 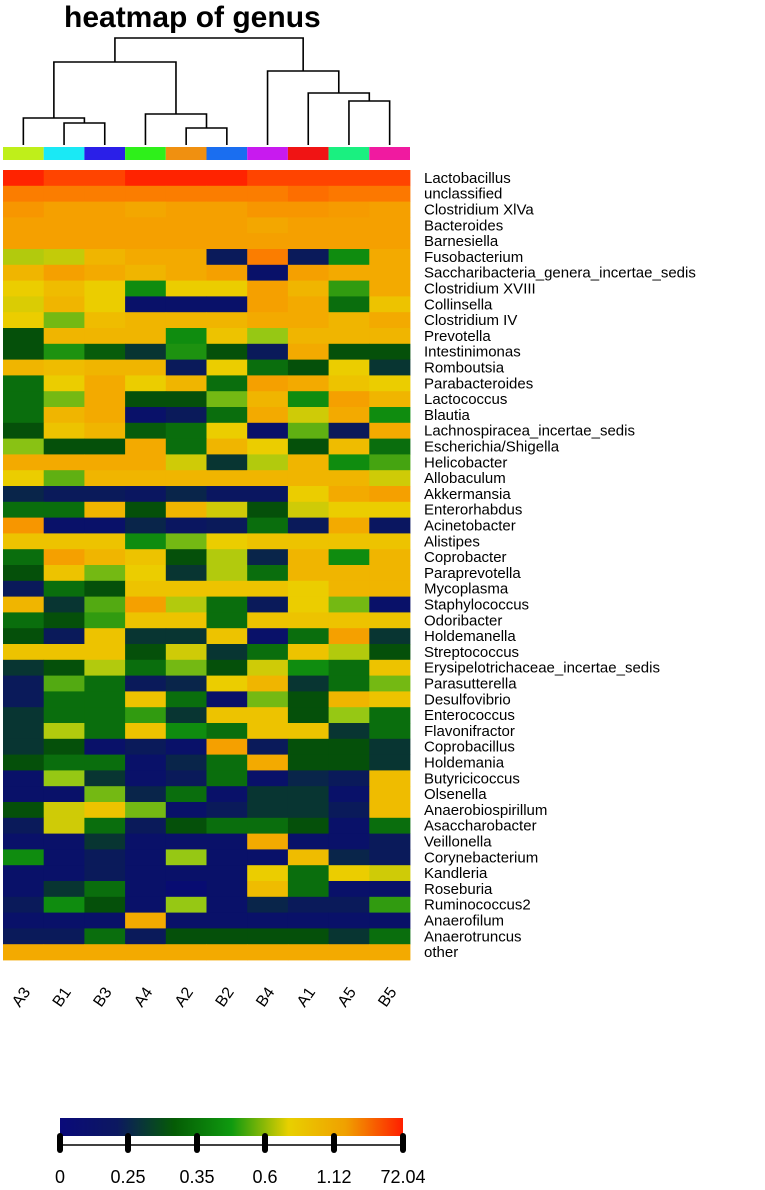 I want to click on row-label: Lactobacillus, so click(x=467, y=178).